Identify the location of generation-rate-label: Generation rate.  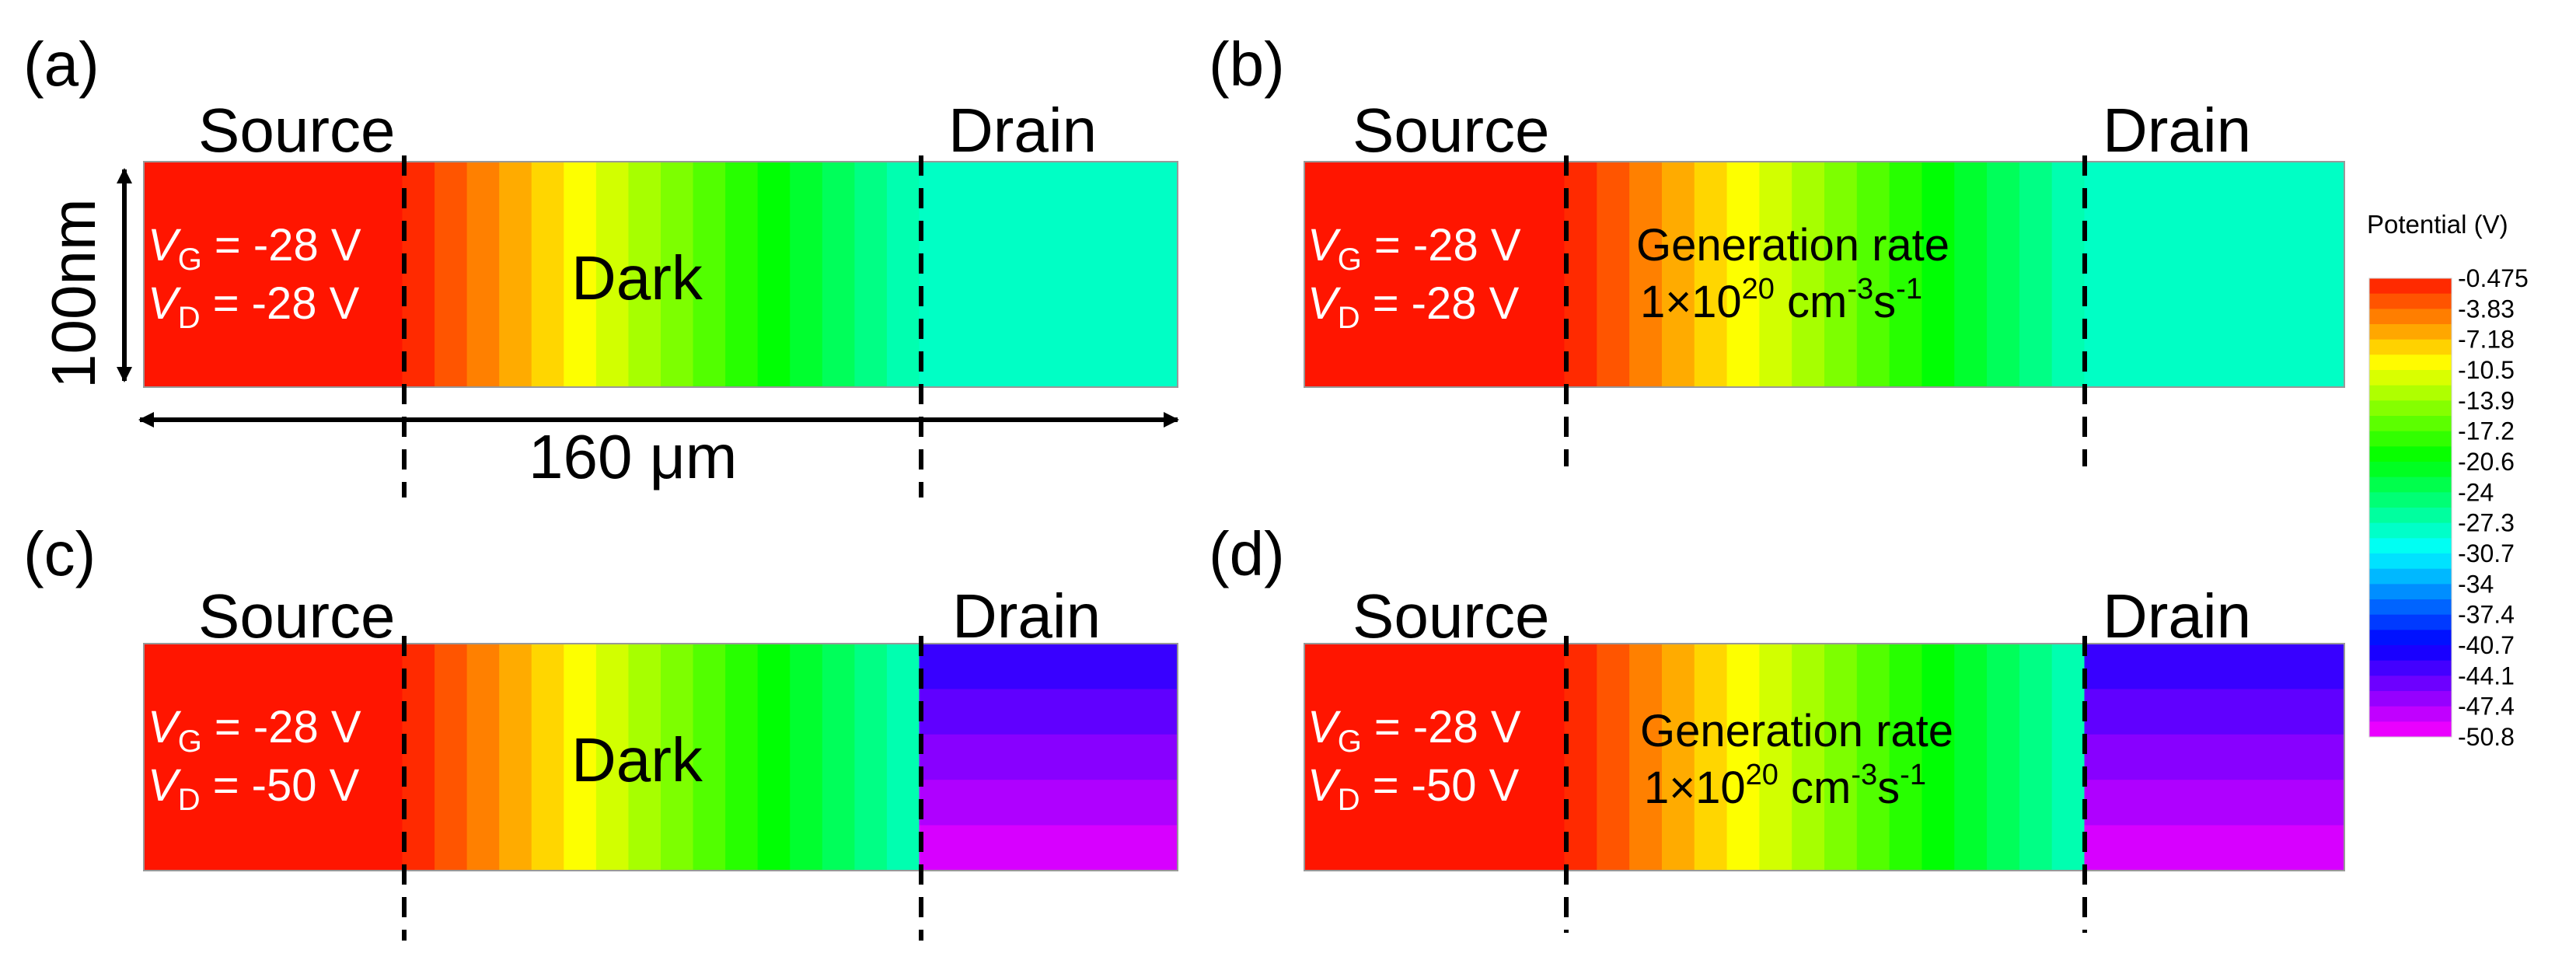
(1793, 245).